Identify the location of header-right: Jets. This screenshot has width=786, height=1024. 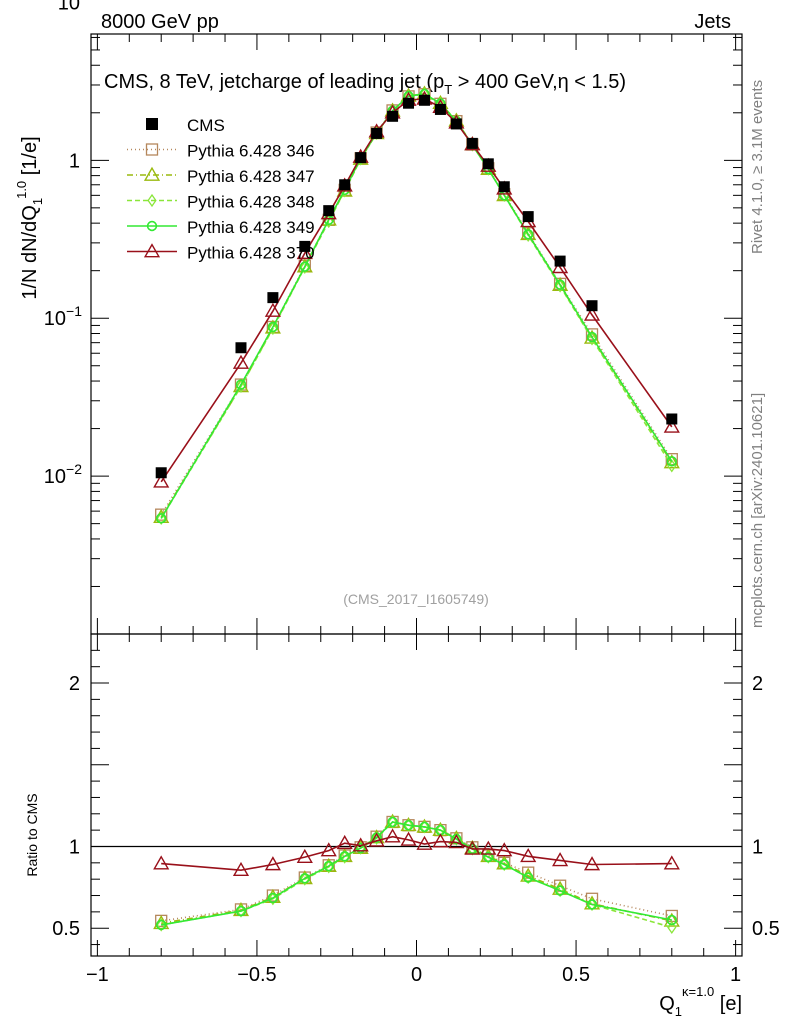
(712, 22).